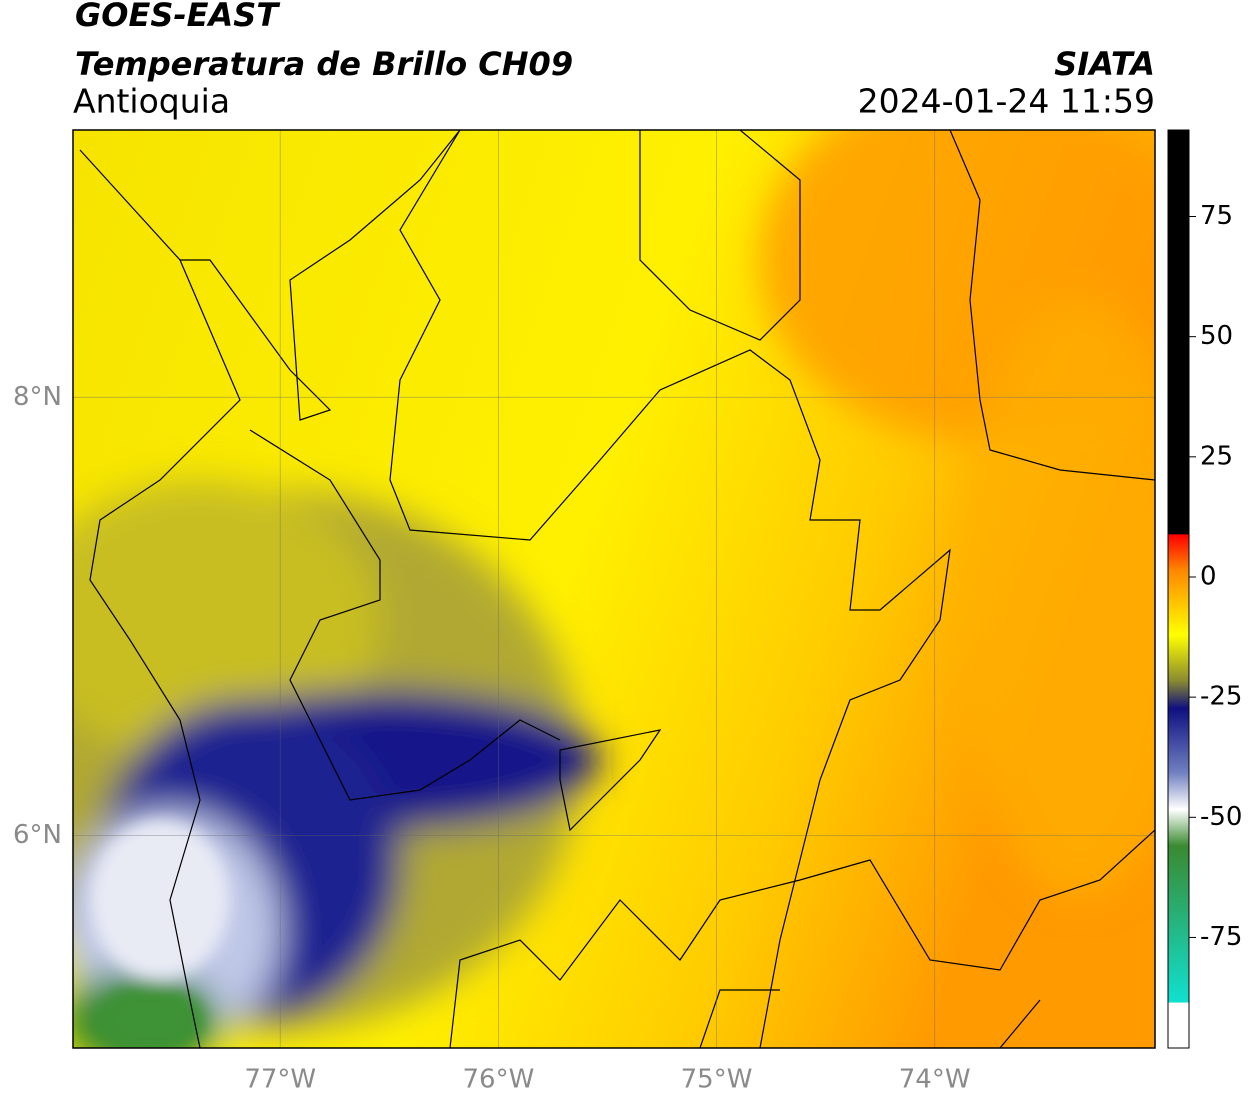 The image size is (1252, 1099). Describe the element at coordinates (1208, 576) in the screenshot. I see `colorbar-tick-label: 0` at that location.